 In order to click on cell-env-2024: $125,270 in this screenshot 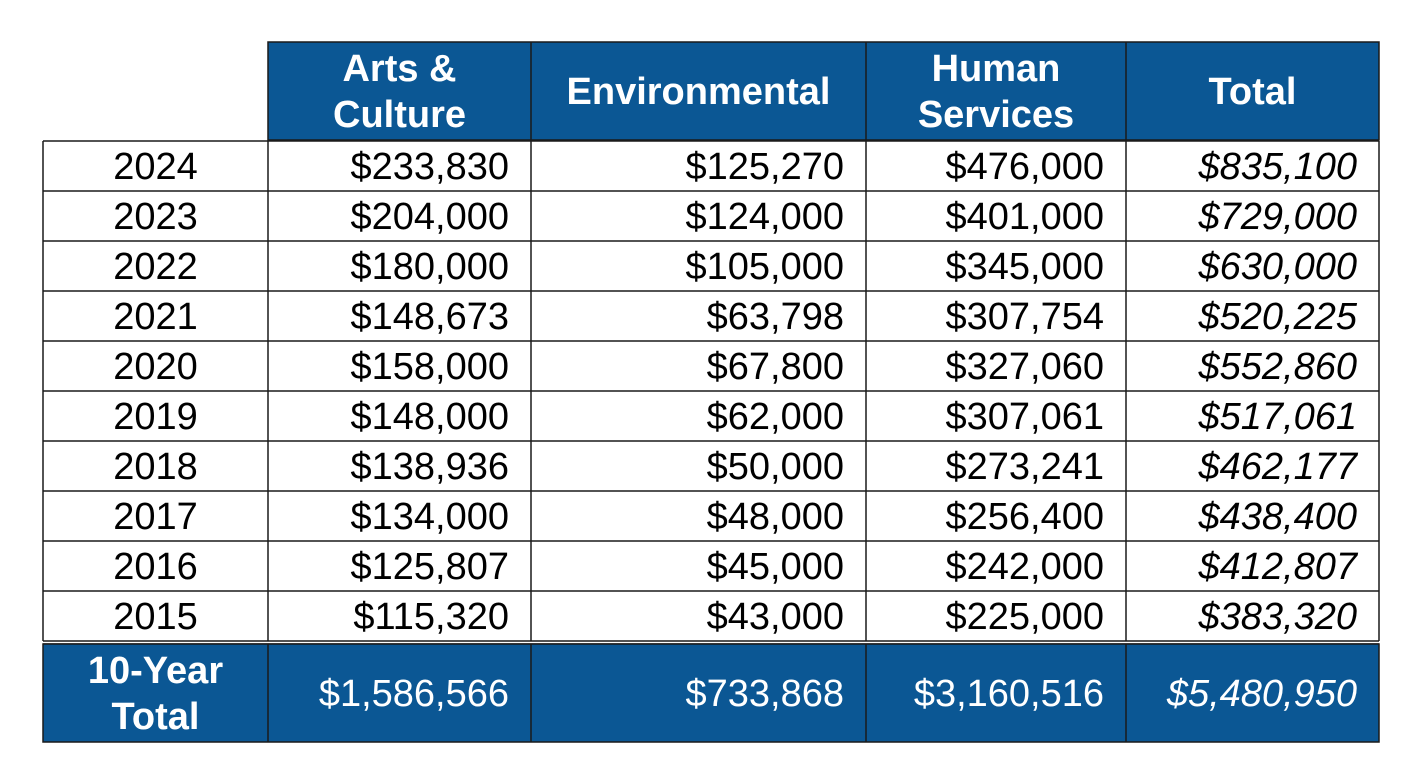, I will do `click(765, 167)`.